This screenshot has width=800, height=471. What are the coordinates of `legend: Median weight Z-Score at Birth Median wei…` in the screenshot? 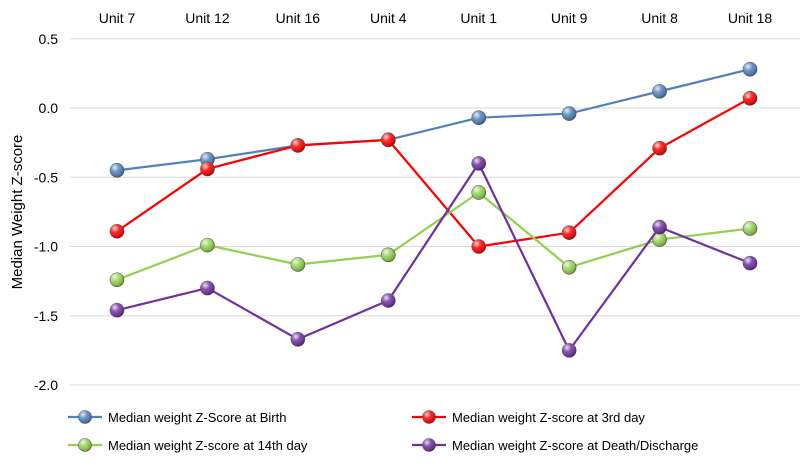 It's located at (383, 431).